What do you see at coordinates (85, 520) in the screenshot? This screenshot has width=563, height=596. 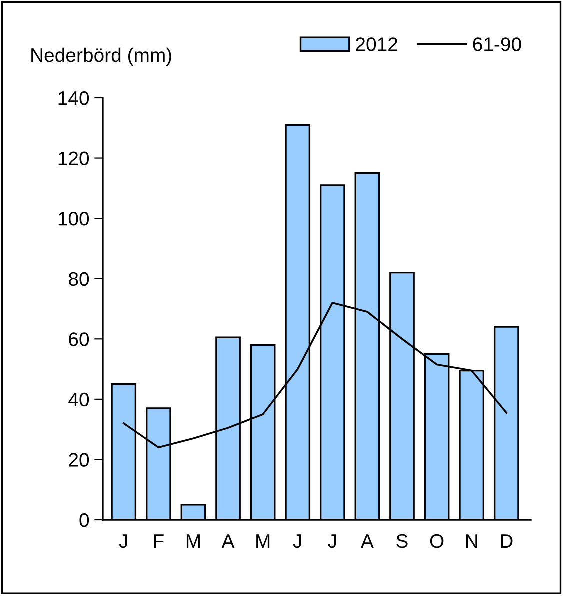 I see `y-tick-label: 0` at bounding box center [85, 520].